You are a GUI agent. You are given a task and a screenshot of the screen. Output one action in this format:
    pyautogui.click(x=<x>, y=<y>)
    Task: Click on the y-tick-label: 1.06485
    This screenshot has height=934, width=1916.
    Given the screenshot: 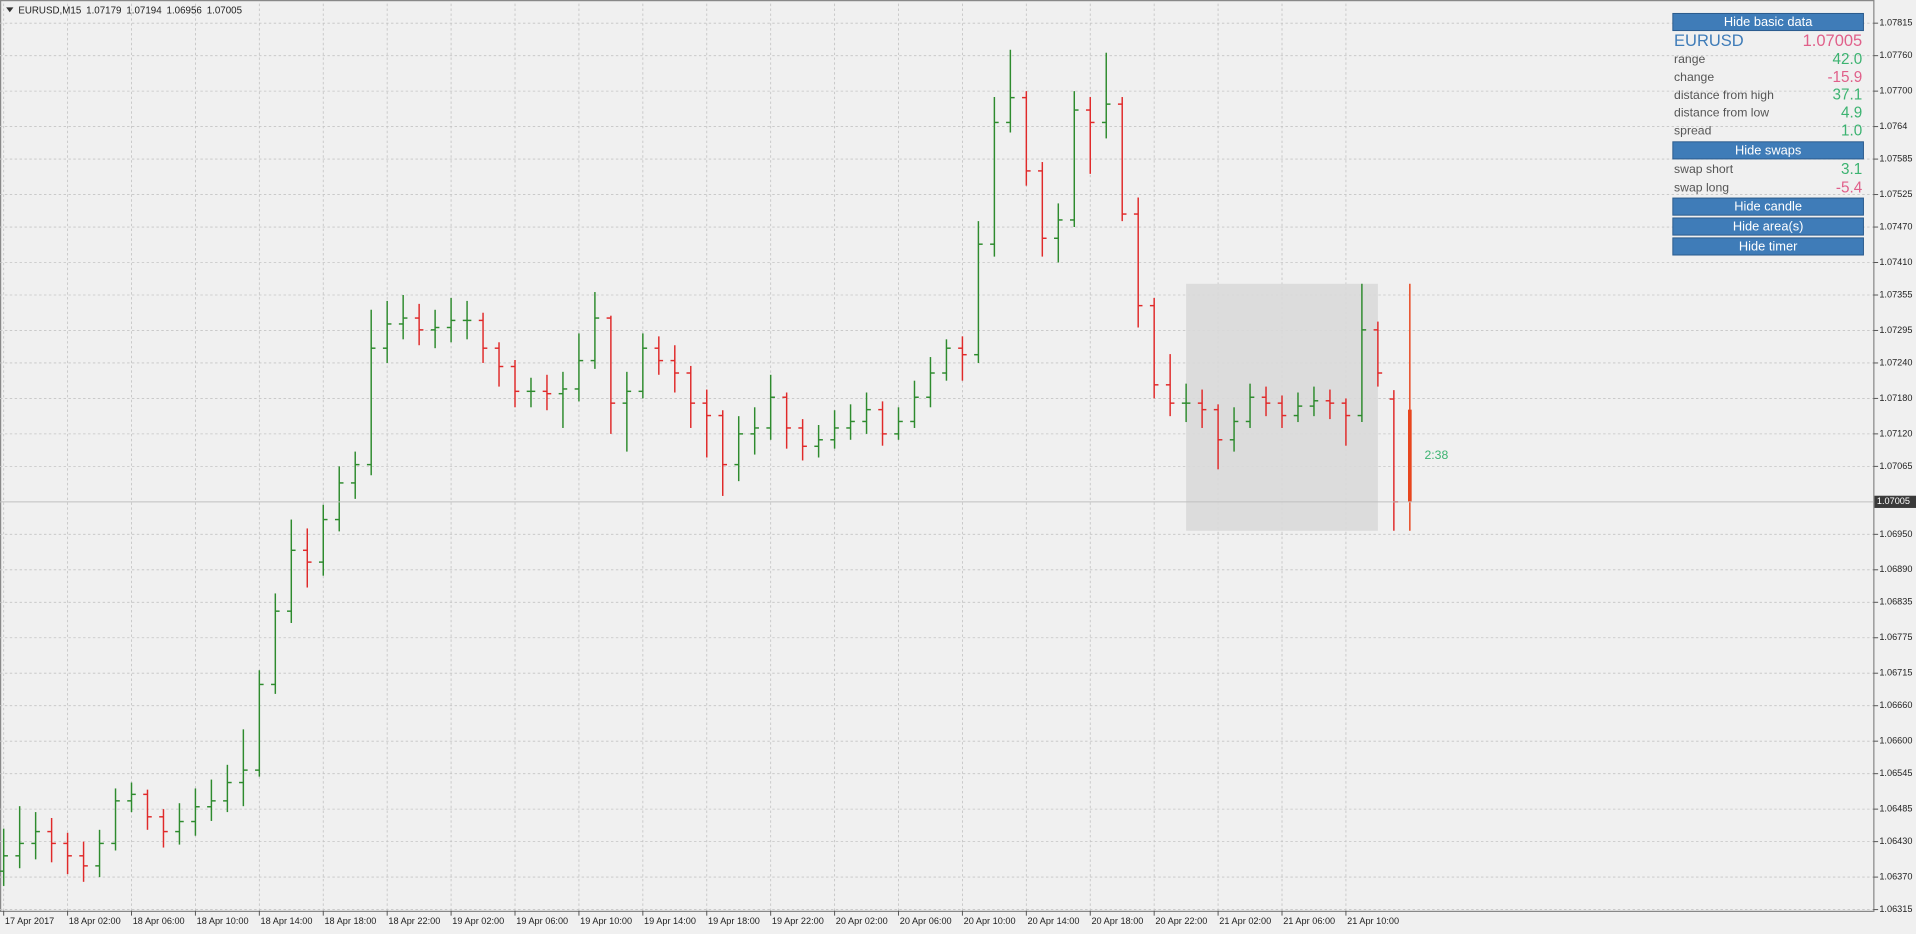 What is the action you would take?
    pyautogui.click(x=1895, y=809)
    